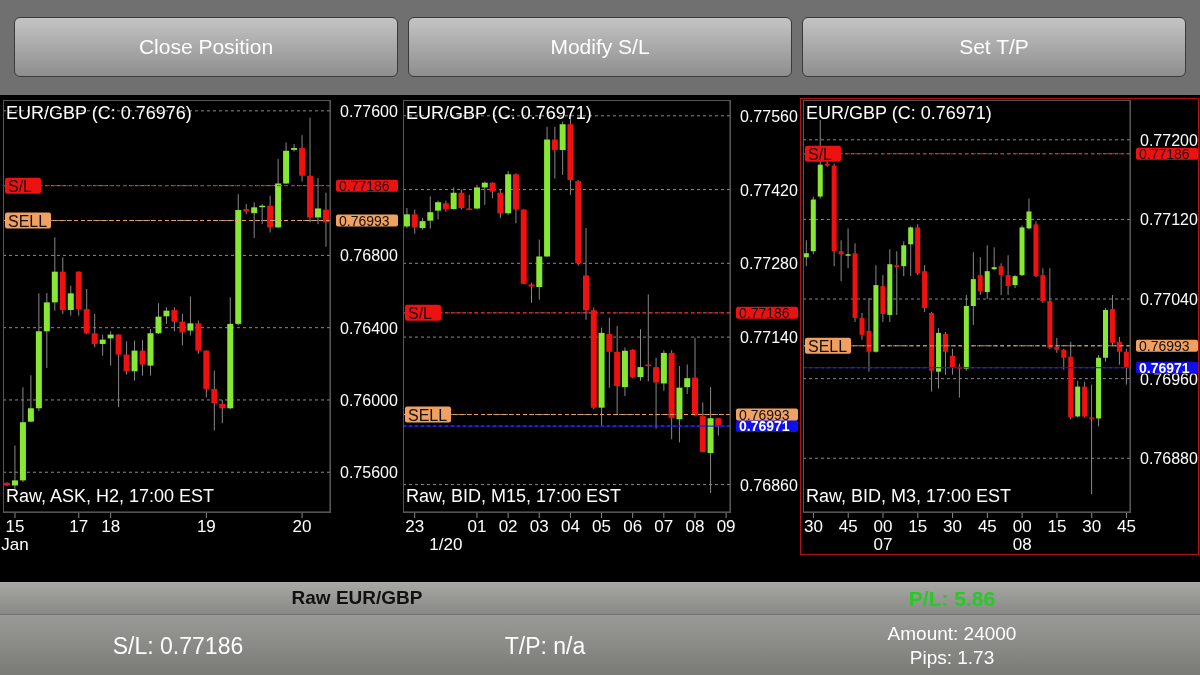  What do you see at coordinates (369, 111) in the screenshot?
I see `y-tick-label: 0.77600` at bounding box center [369, 111].